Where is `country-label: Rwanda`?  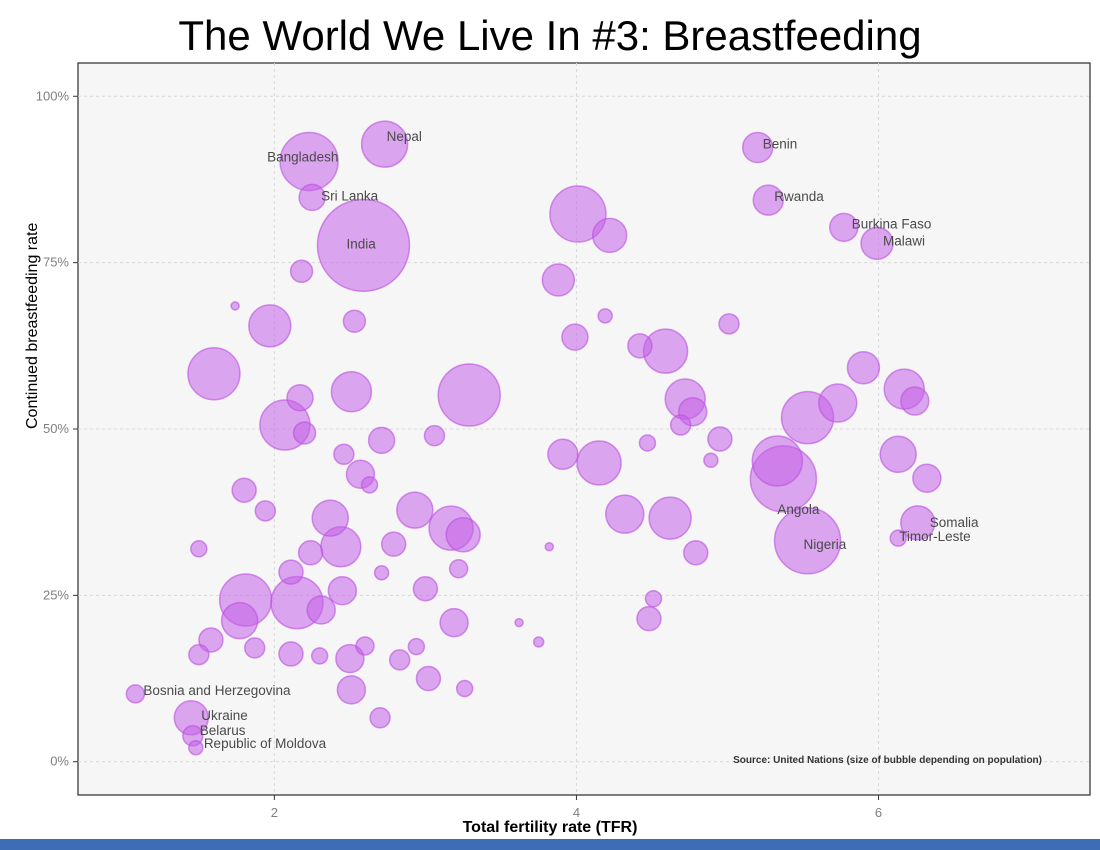
country-label: Rwanda is located at coordinates (799, 196).